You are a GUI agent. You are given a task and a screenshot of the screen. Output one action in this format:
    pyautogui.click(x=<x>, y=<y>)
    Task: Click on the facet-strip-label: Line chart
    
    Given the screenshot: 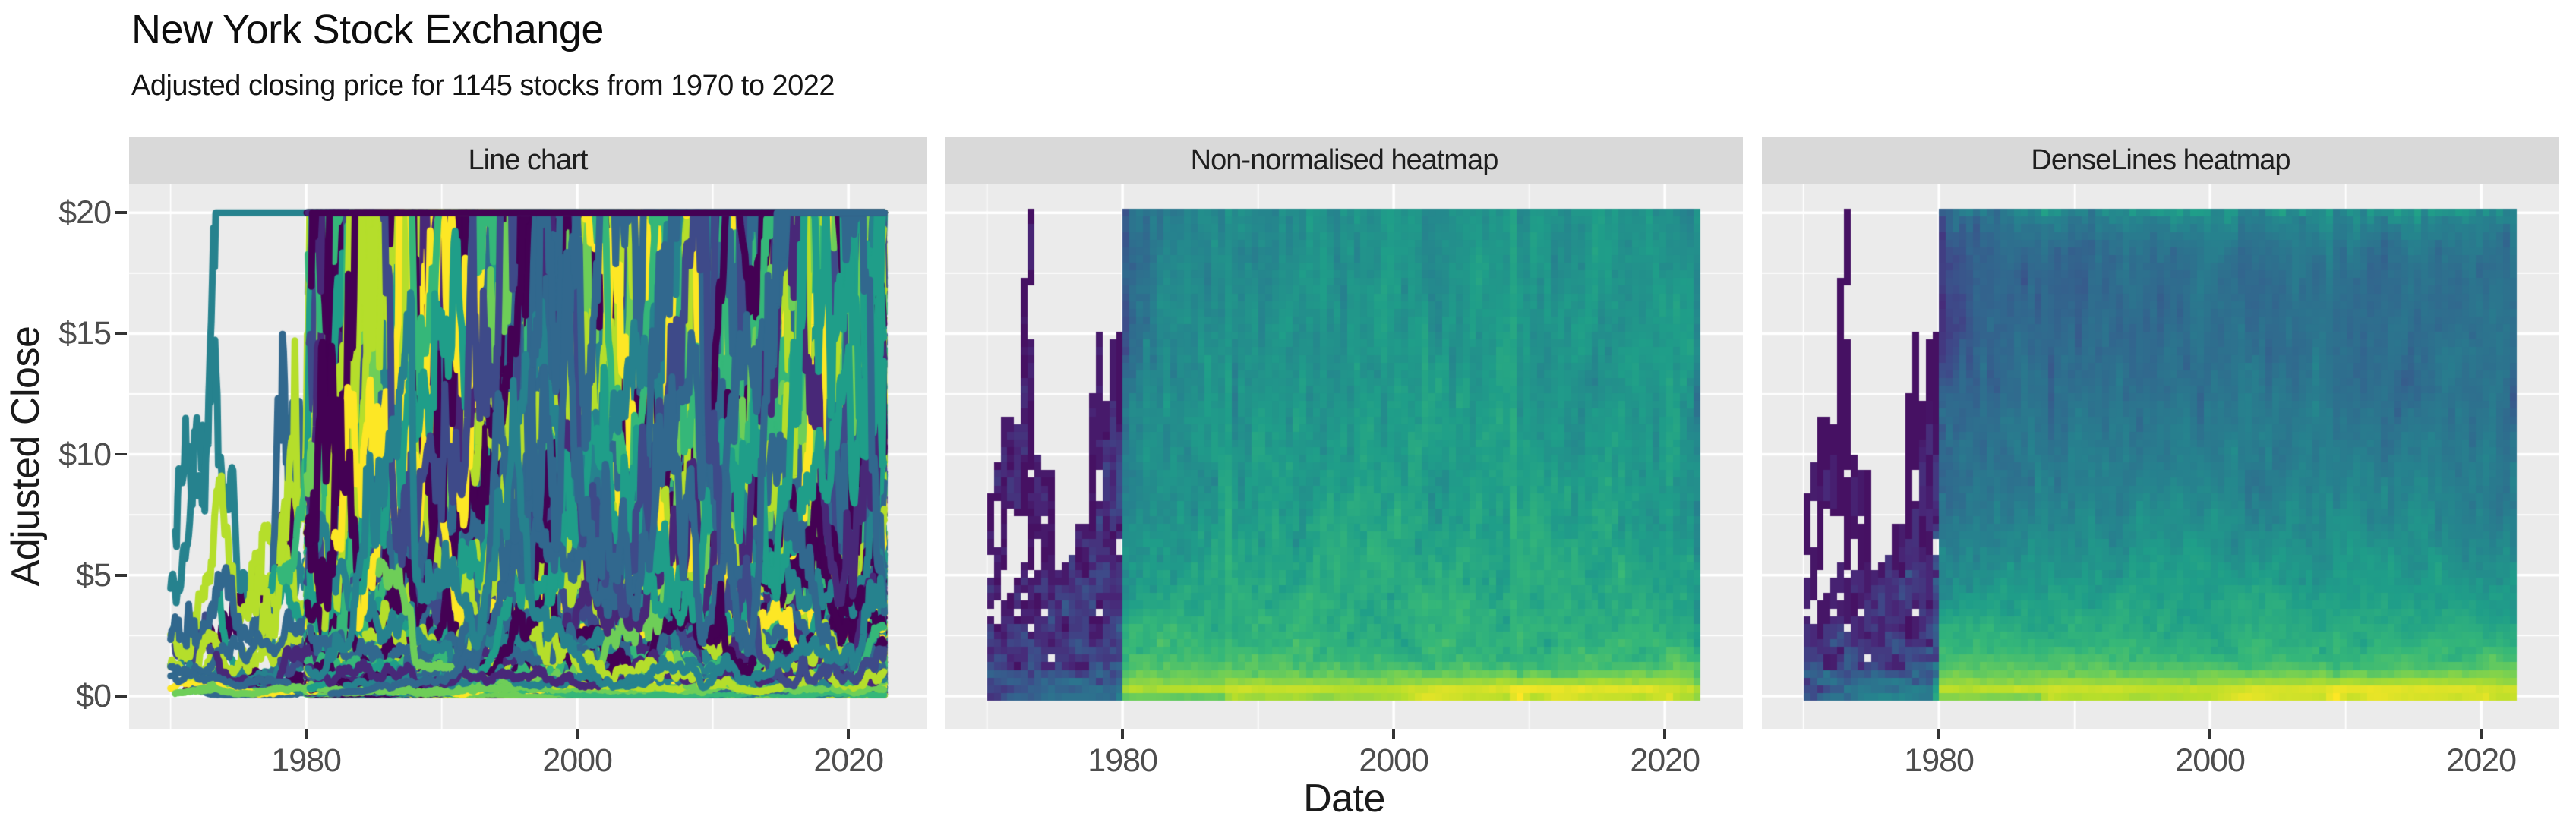 What is the action you would take?
    pyautogui.click(x=528, y=159)
    